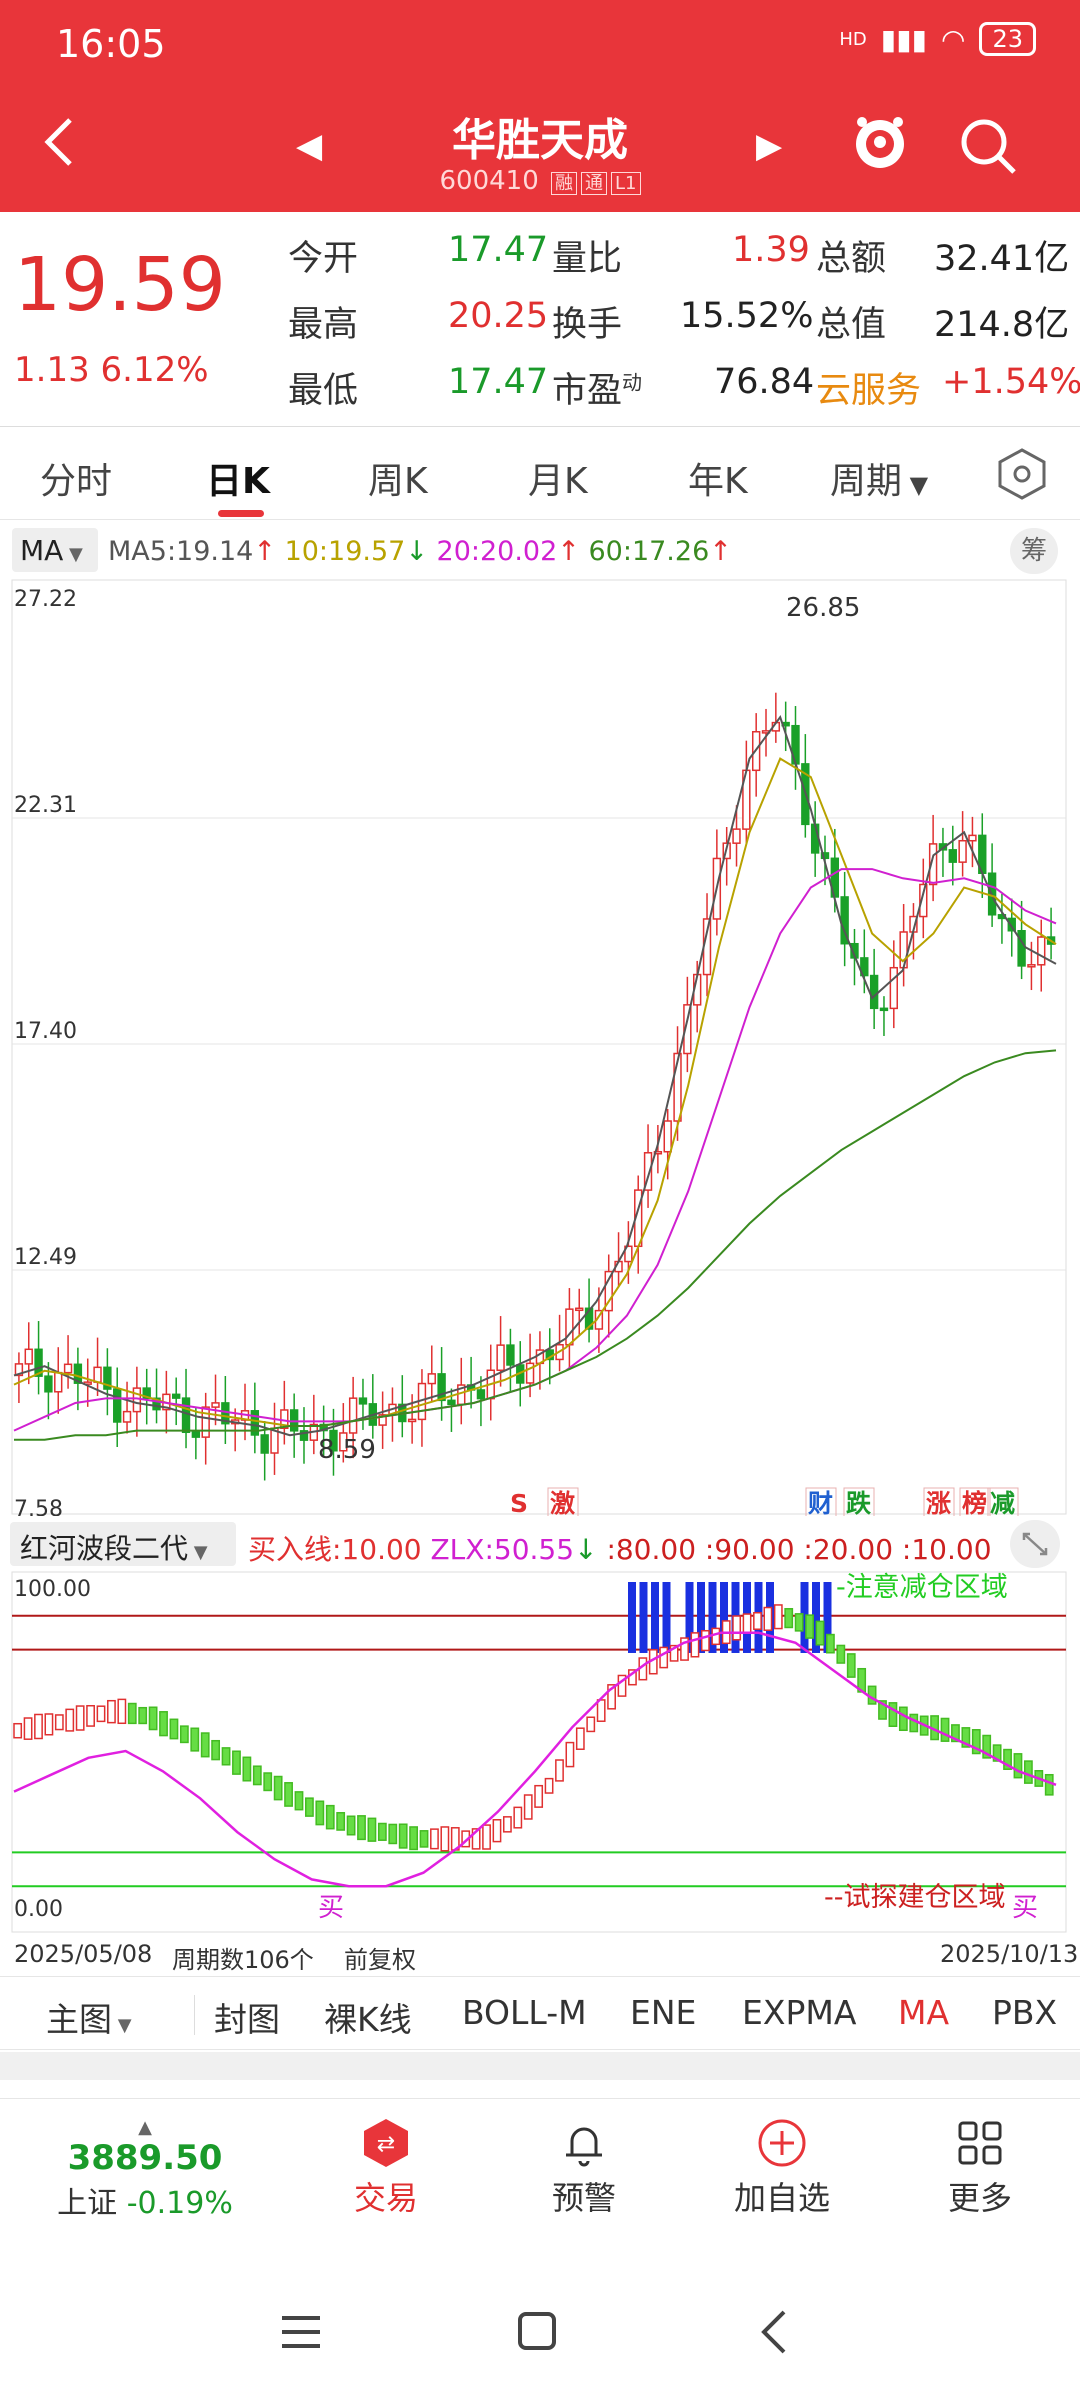  I want to click on nav-trade: ⇄ 交易, so click(386, 2168).